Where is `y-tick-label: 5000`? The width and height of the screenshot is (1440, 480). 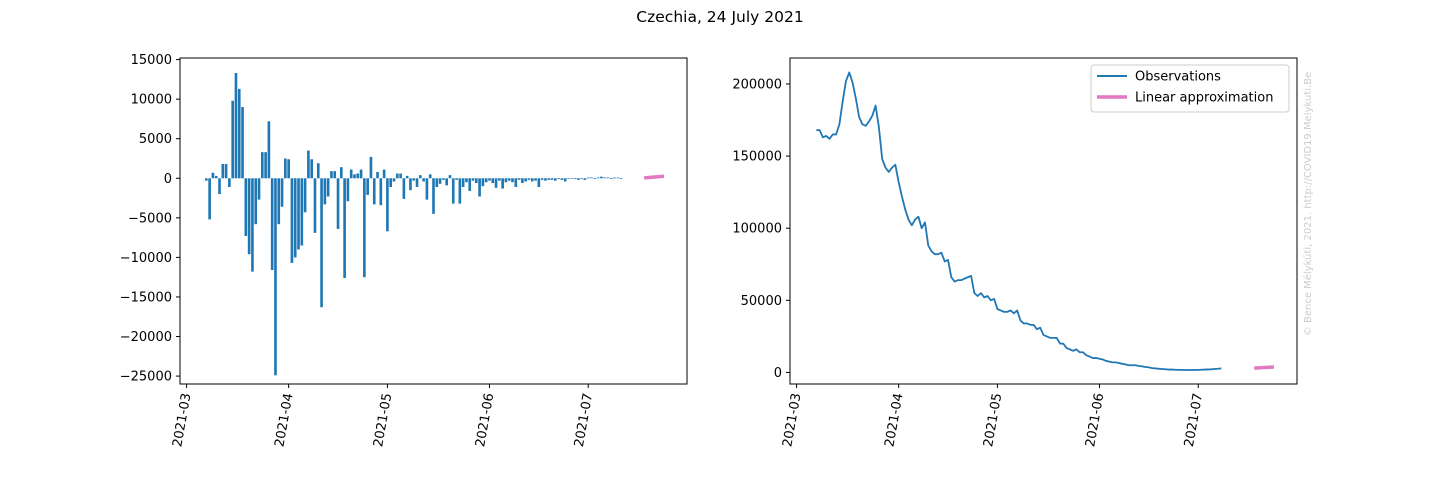
y-tick-label: 5000 is located at coordinates (155, 139).